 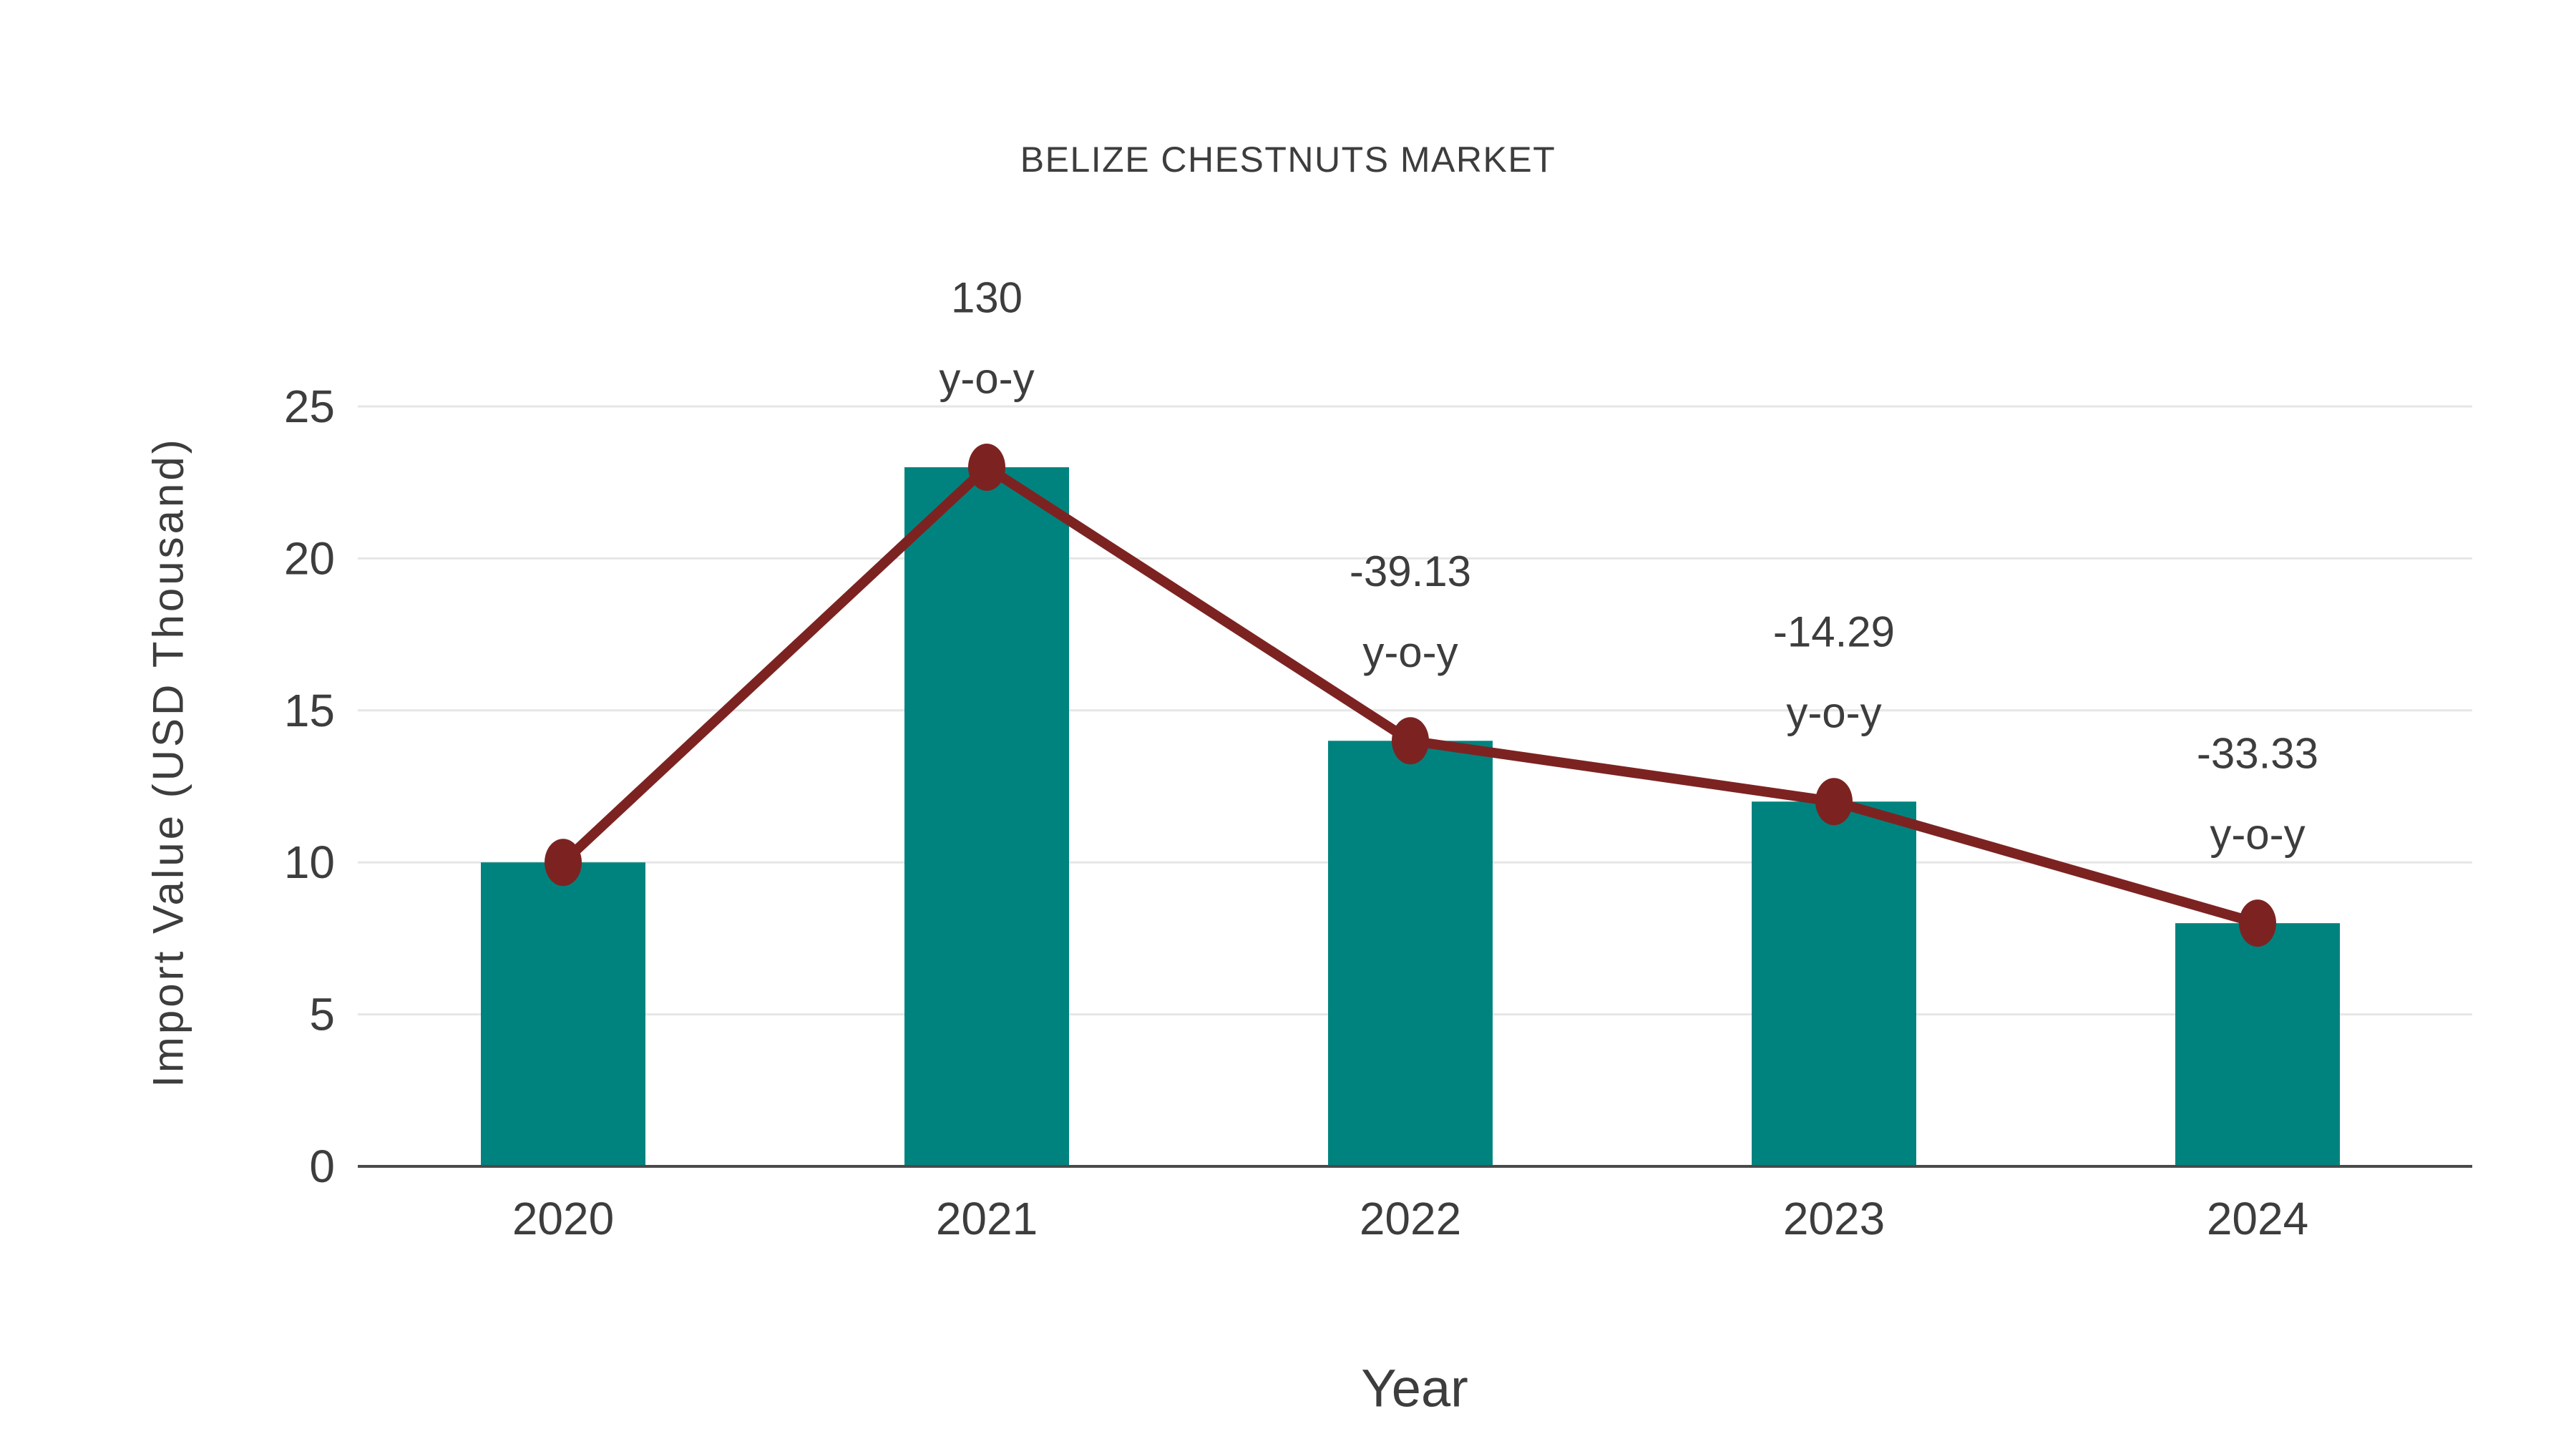 What do you see at coordinates (1288, 160) in the screenshot?
I see `chart-title: BELIZE CHESTNUTS MARKET` at bounding box center [1288, 160].